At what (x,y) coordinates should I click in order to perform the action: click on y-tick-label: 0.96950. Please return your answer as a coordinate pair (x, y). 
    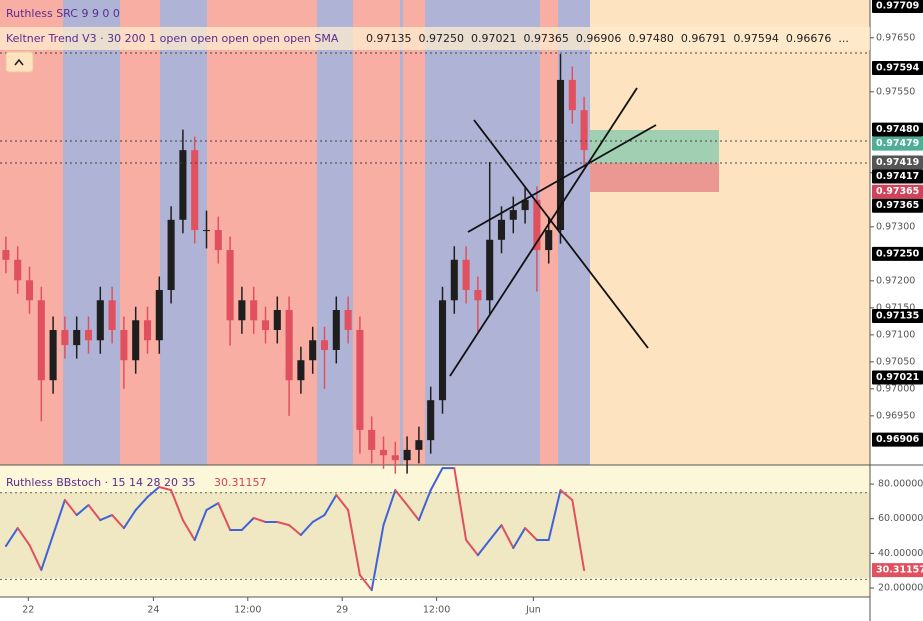
    Looking at the image, I should click on (895, 415).